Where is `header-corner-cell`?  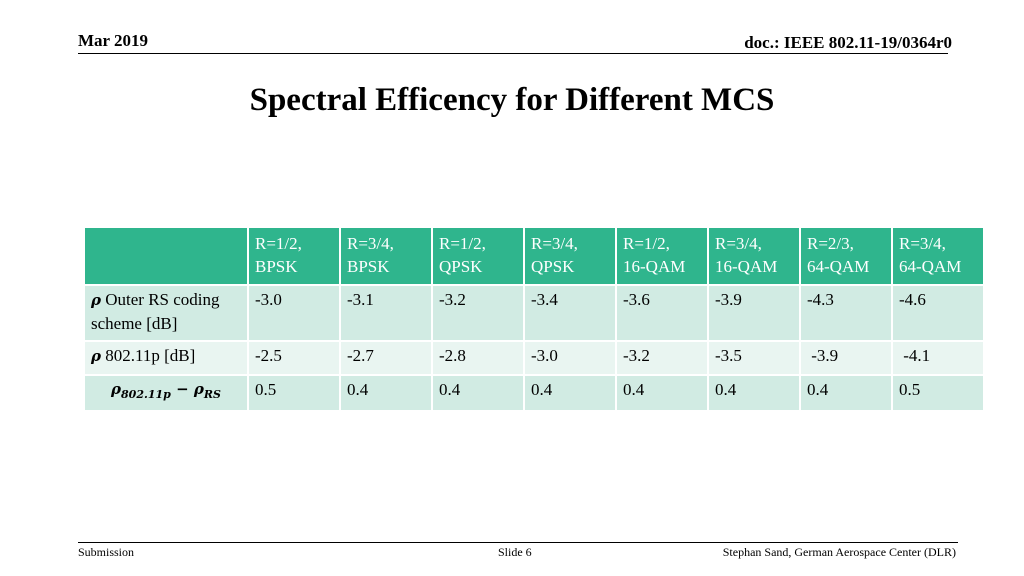
header-corner-cell is located at coordinates (166, 256).